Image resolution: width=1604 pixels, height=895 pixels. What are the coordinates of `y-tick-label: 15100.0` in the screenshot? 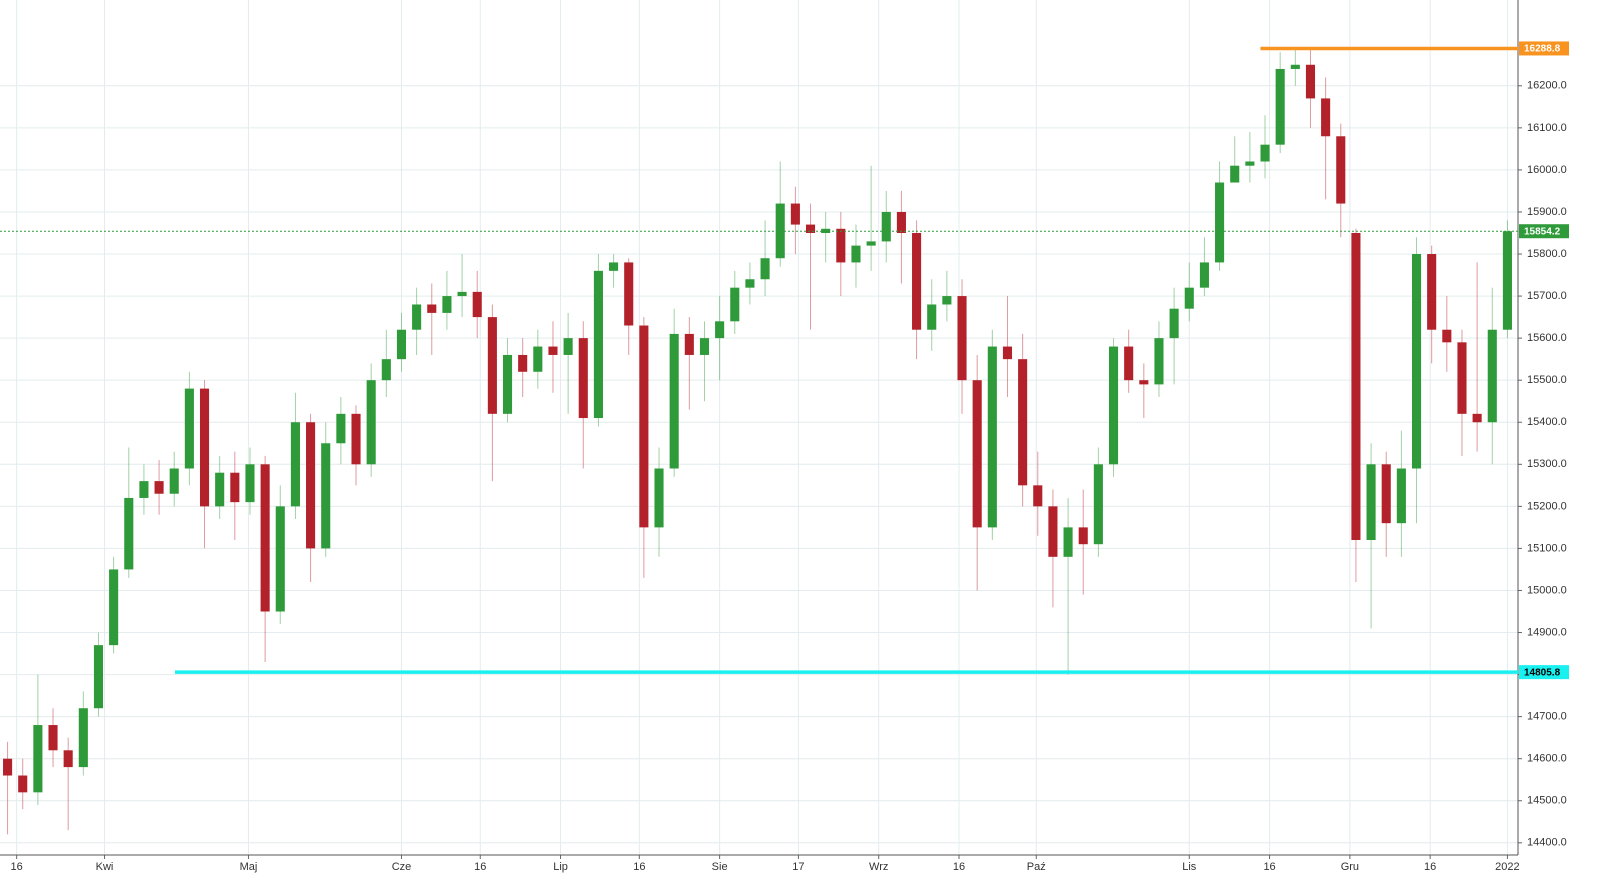 It's located at (1547, 548).